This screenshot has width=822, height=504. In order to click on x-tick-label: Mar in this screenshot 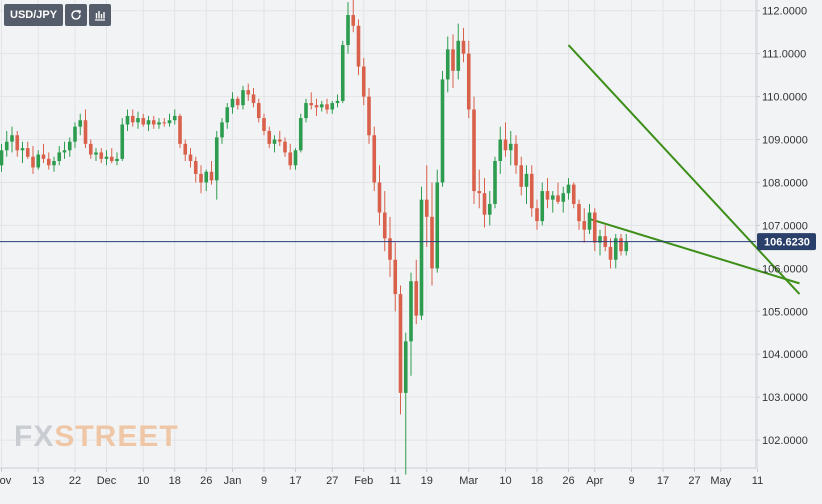, I will do `click(468, 481)`.